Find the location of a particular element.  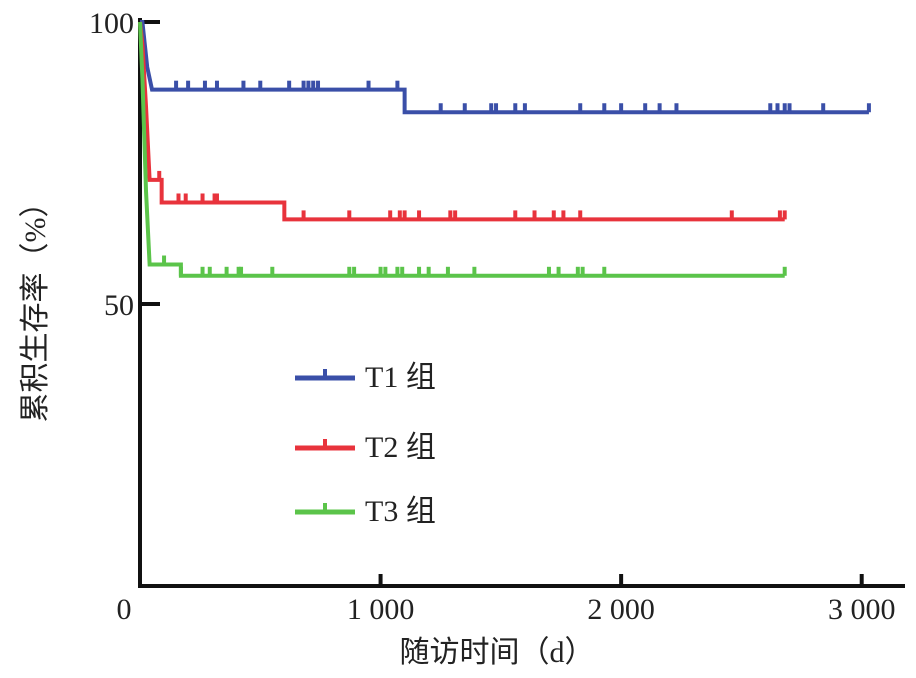

legend-label: T2 组 is located at coordinates (400, 447).